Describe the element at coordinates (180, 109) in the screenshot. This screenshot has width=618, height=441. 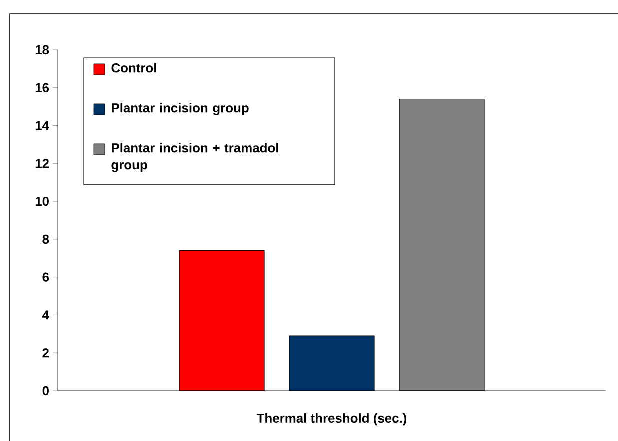
I see `legend-label: Plantar incision group` at that location.